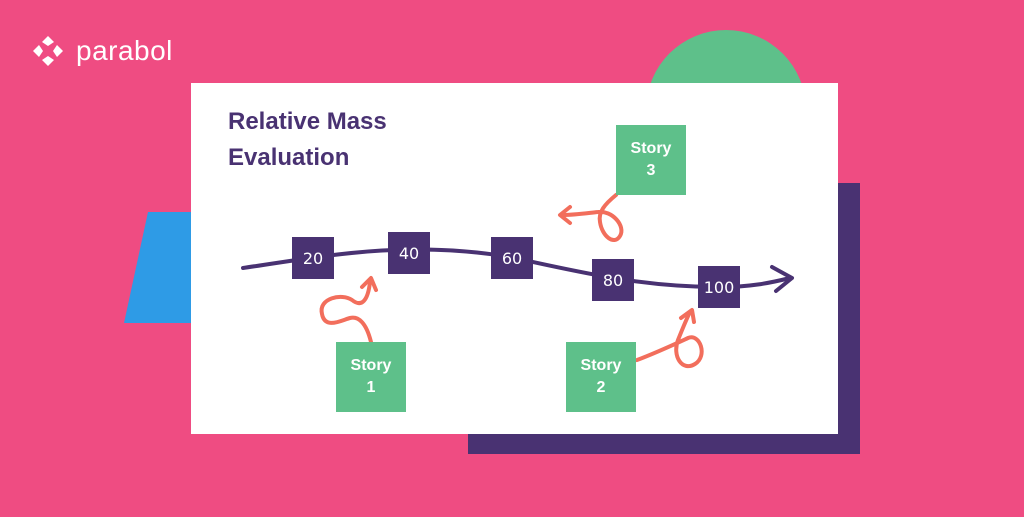 This screenshot has height=517, width=1024. I want to click on story-number: 2, so click(601, 387).